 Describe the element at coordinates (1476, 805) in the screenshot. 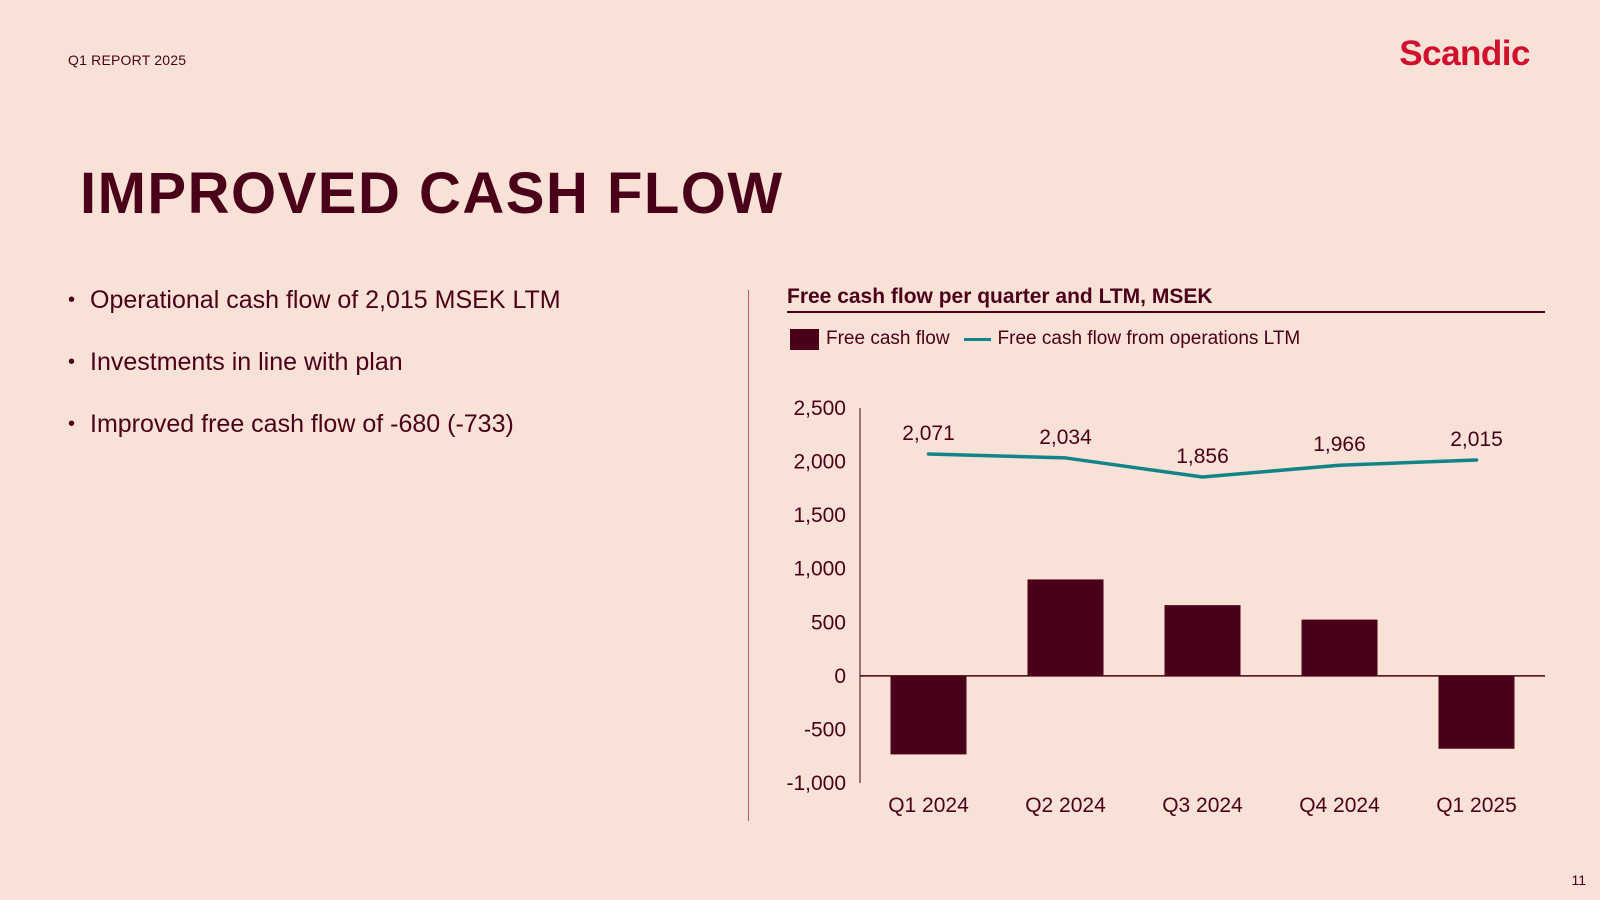

I see `x-tick-label: Q1 2025` at that location.